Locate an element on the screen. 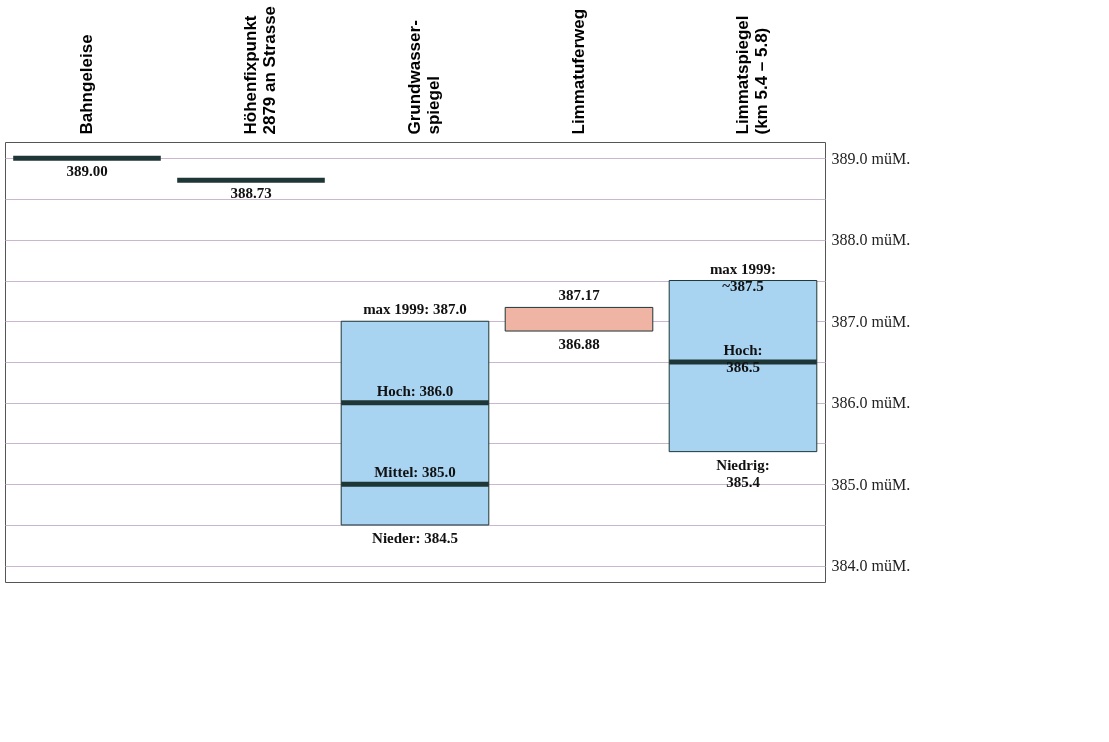  annotation: max 1999: 387.0 is located at coordinates (415, 309).